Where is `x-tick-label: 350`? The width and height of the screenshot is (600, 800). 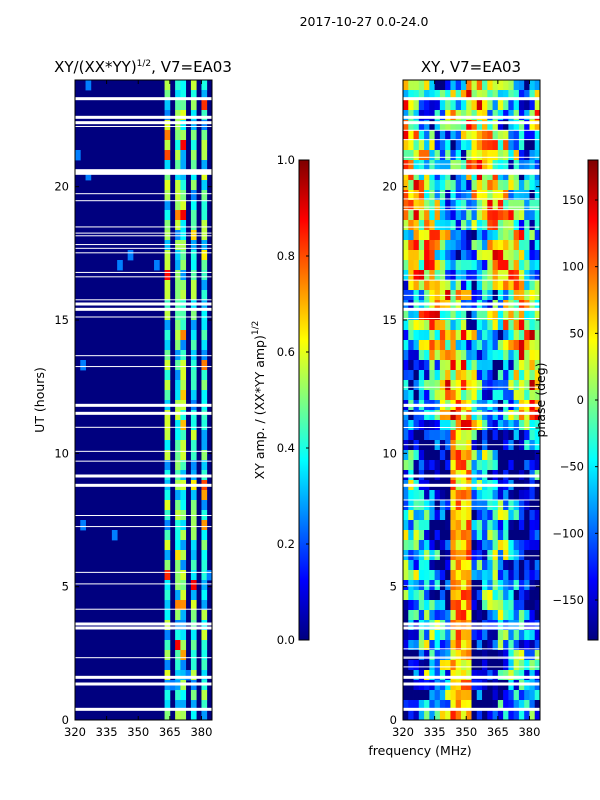 x-tick-label: 350 is located at coordinates (138, 732).